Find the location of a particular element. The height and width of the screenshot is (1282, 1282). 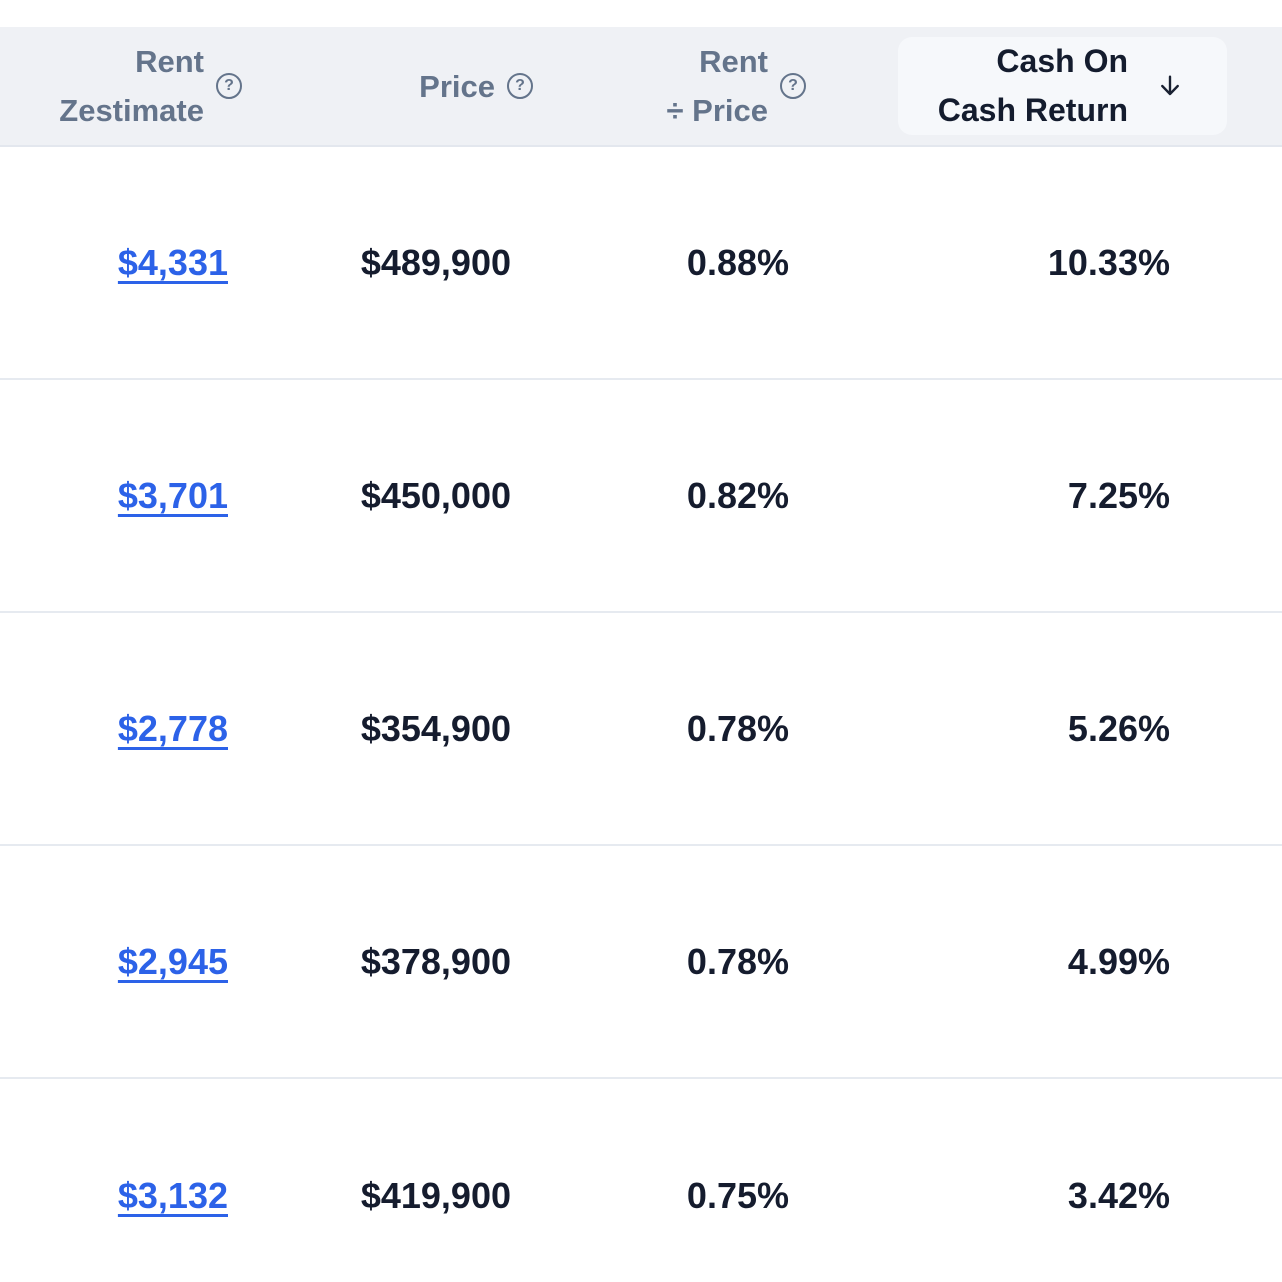

column-header-price: Price ? is located at coordinates (404, 86).